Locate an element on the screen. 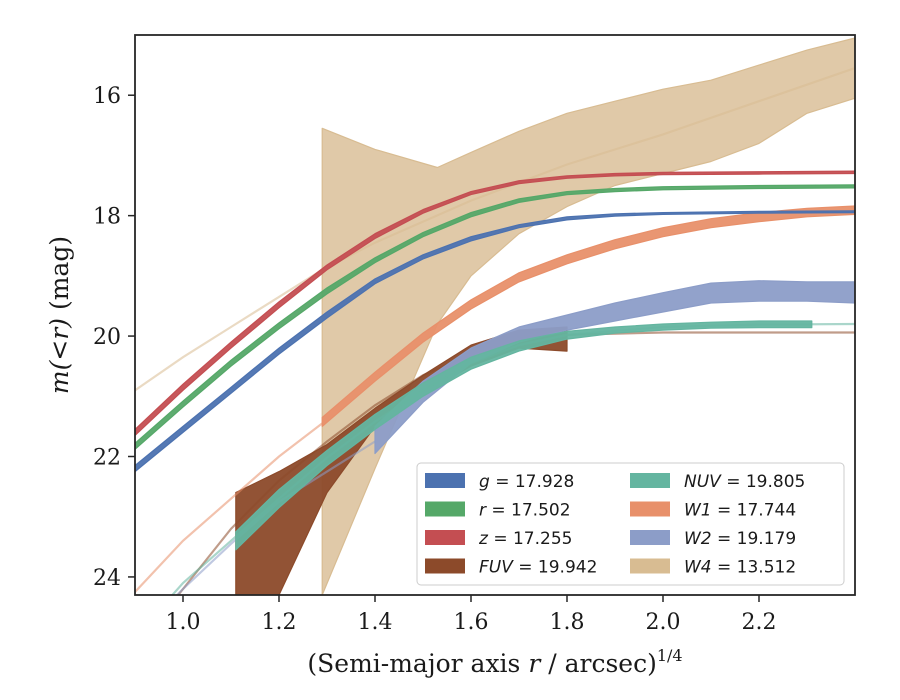  legend-label-w4: W4 = 13.512 is located at coordinates (740, 568).